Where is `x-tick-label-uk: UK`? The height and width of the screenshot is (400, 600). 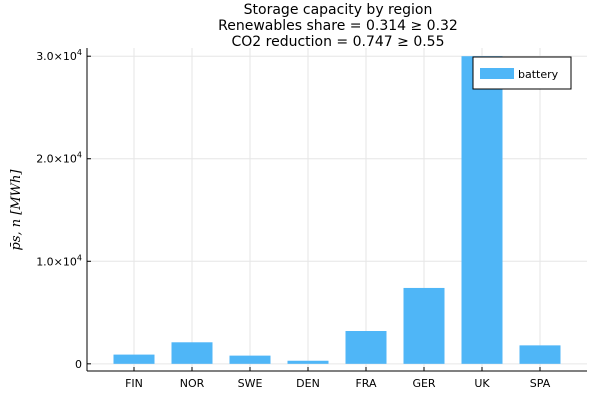
x-tick-label-uk: UK is located at coordinates (482, 383).